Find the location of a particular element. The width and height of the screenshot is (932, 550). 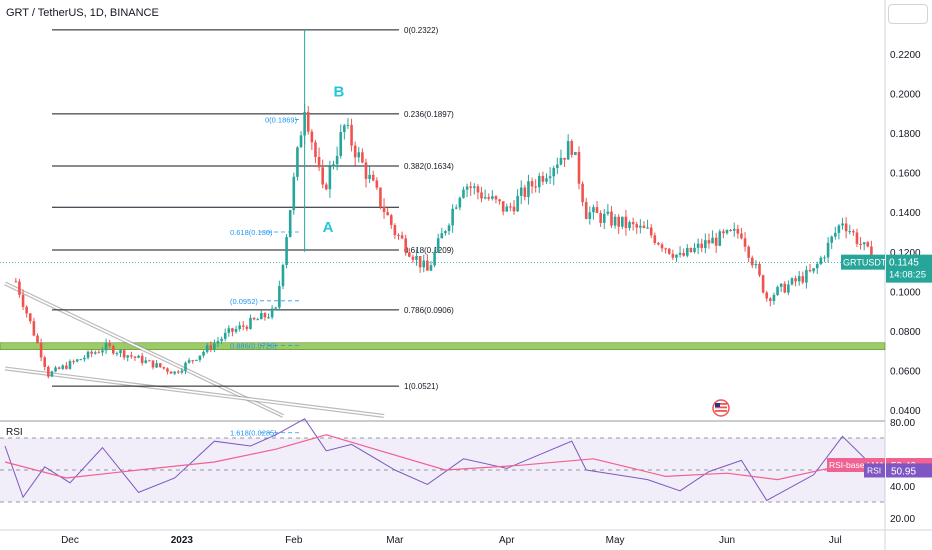

settings-icon is located at coordinates (908, 14).